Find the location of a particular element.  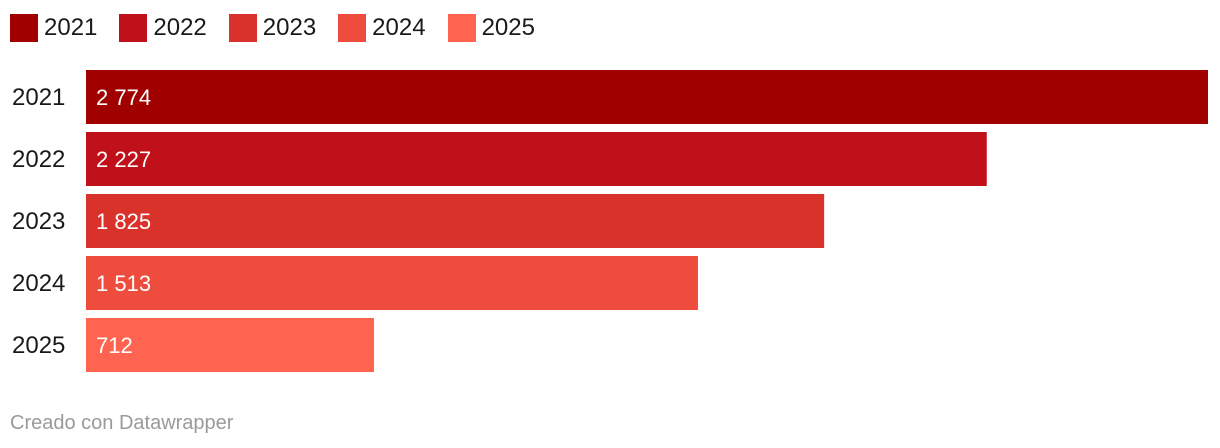

legend-swatch-2023 is located at coordinates (242, 28).